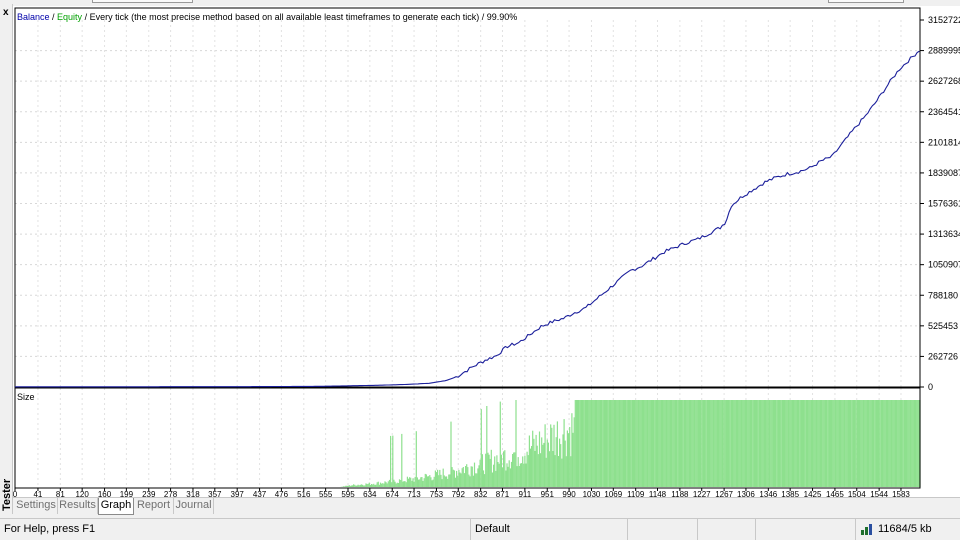 The height and width of the screenshot is (540, 960). Describe the element at coordinates (592, 494) in the screenshot. I see `x-tick-label: 1030` at that location.